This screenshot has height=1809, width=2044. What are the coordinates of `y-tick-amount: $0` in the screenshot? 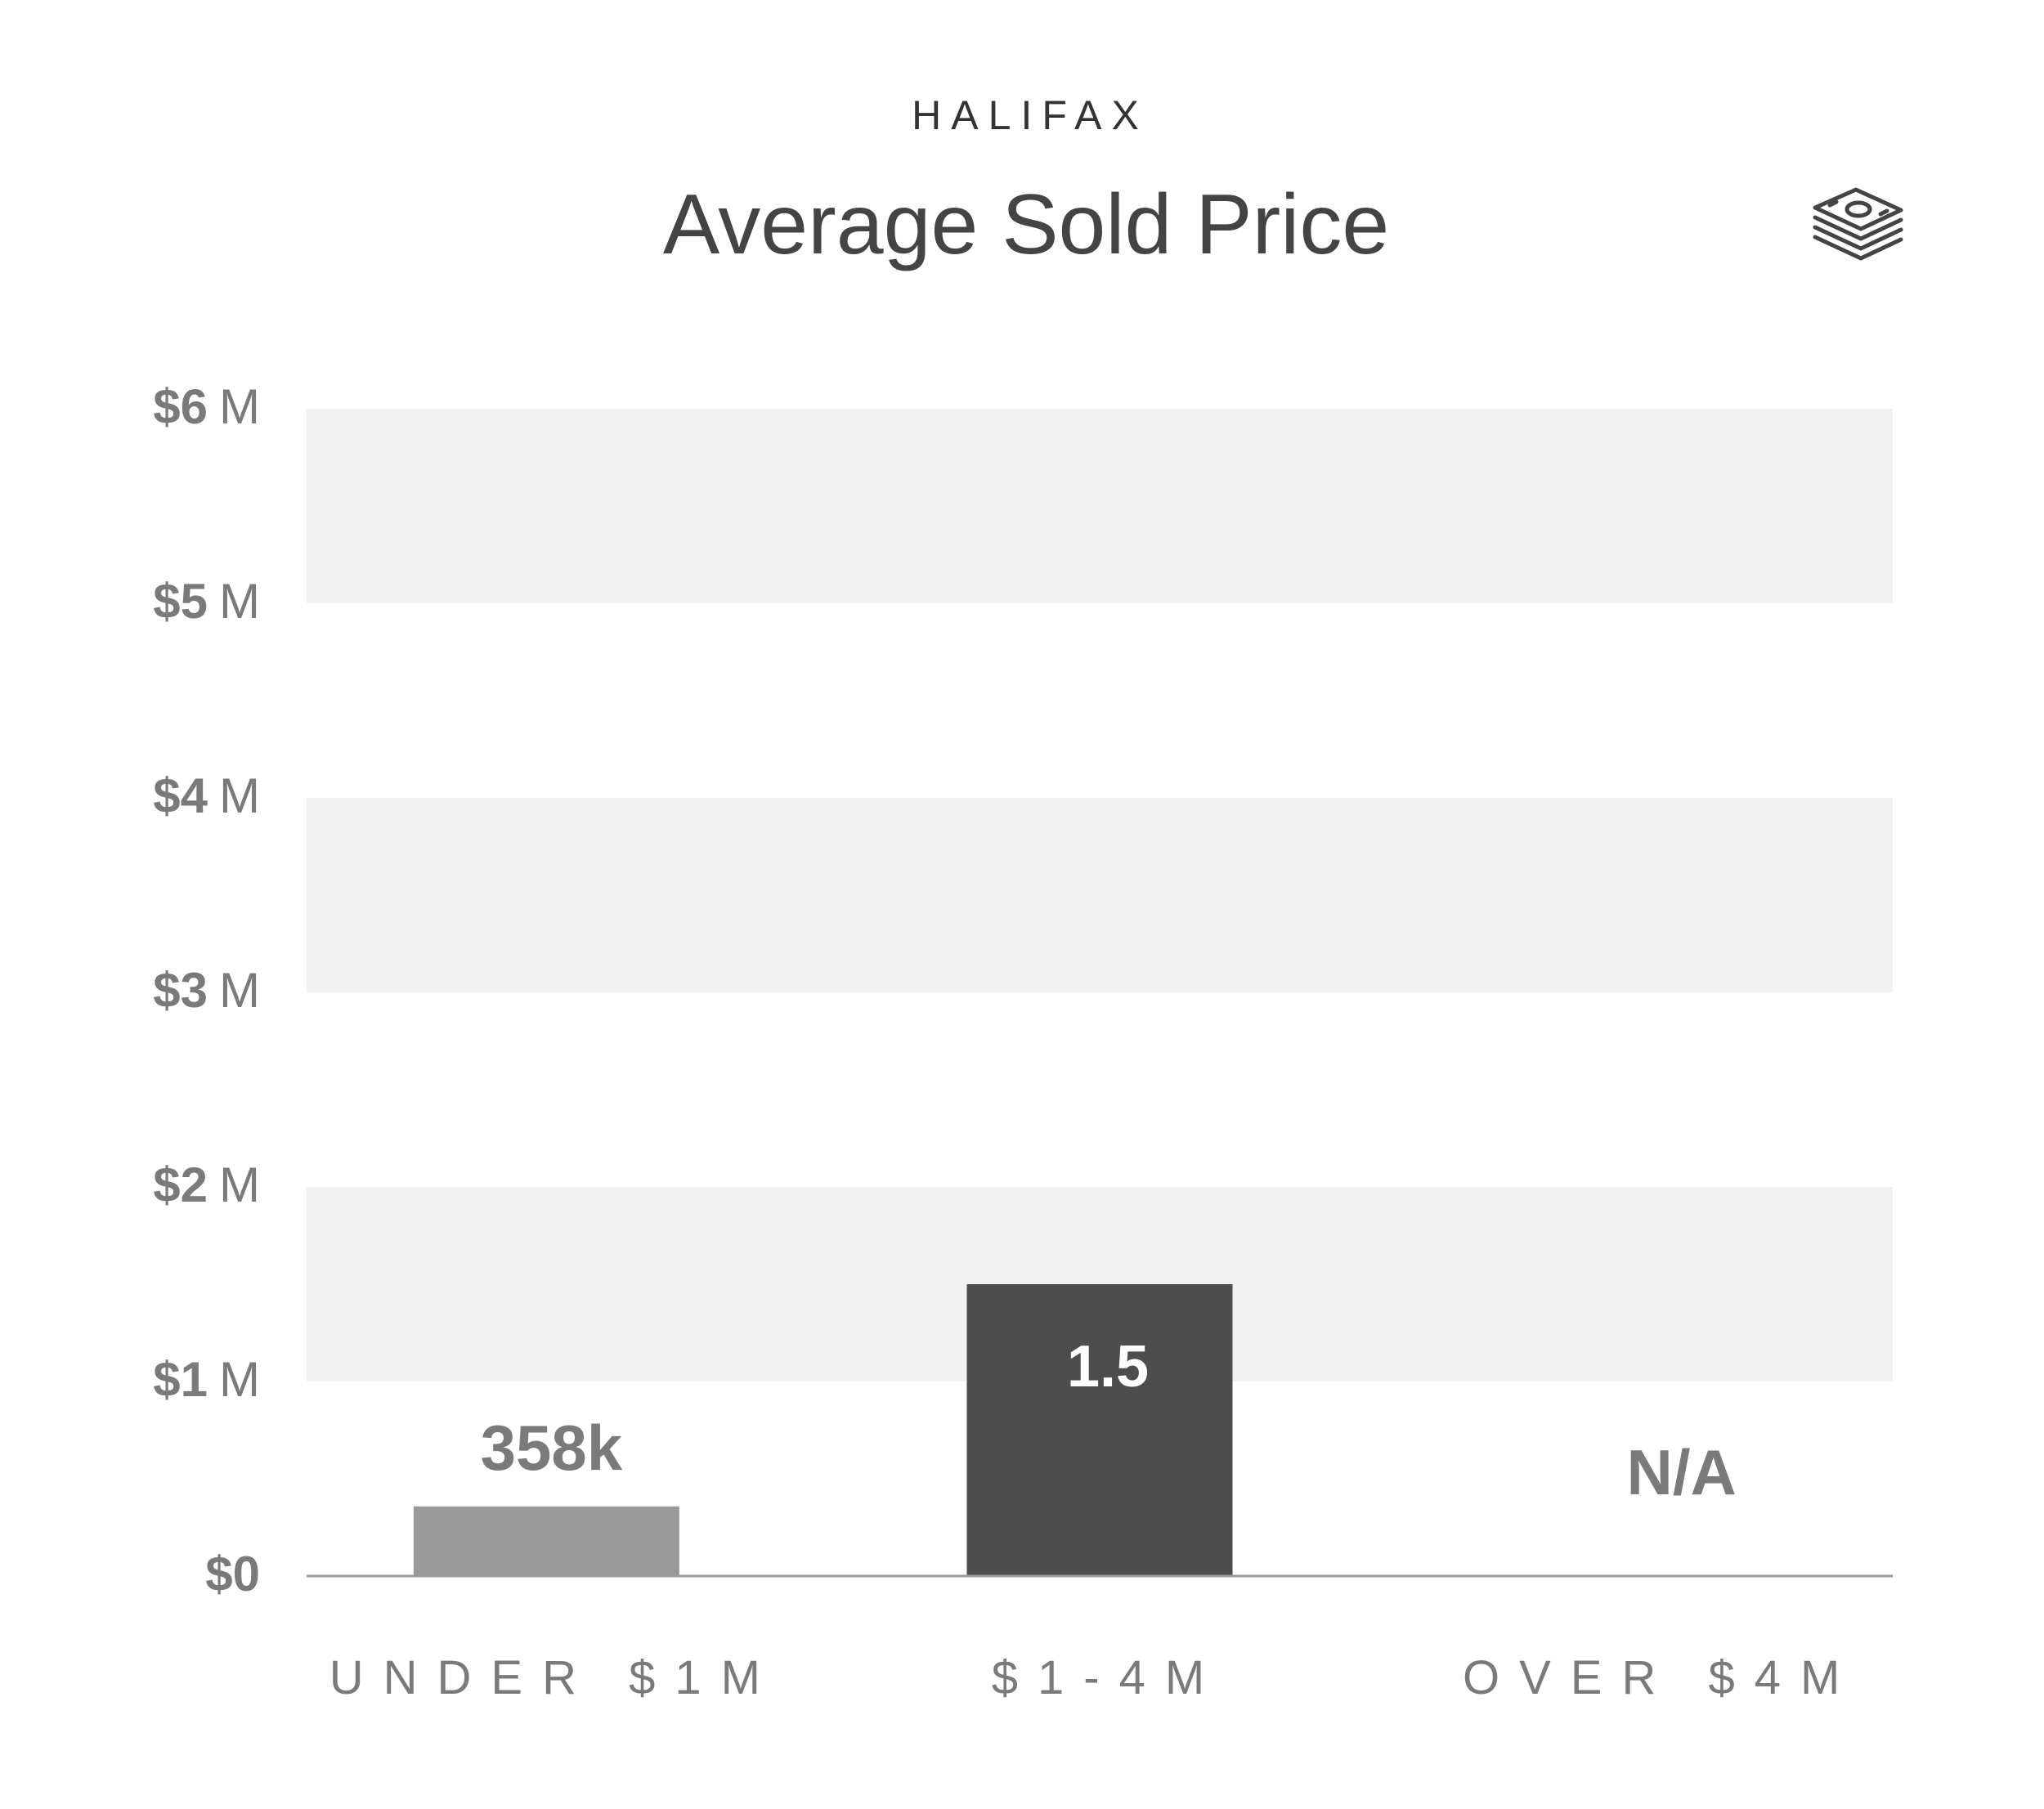 It's located at (233, 1574).